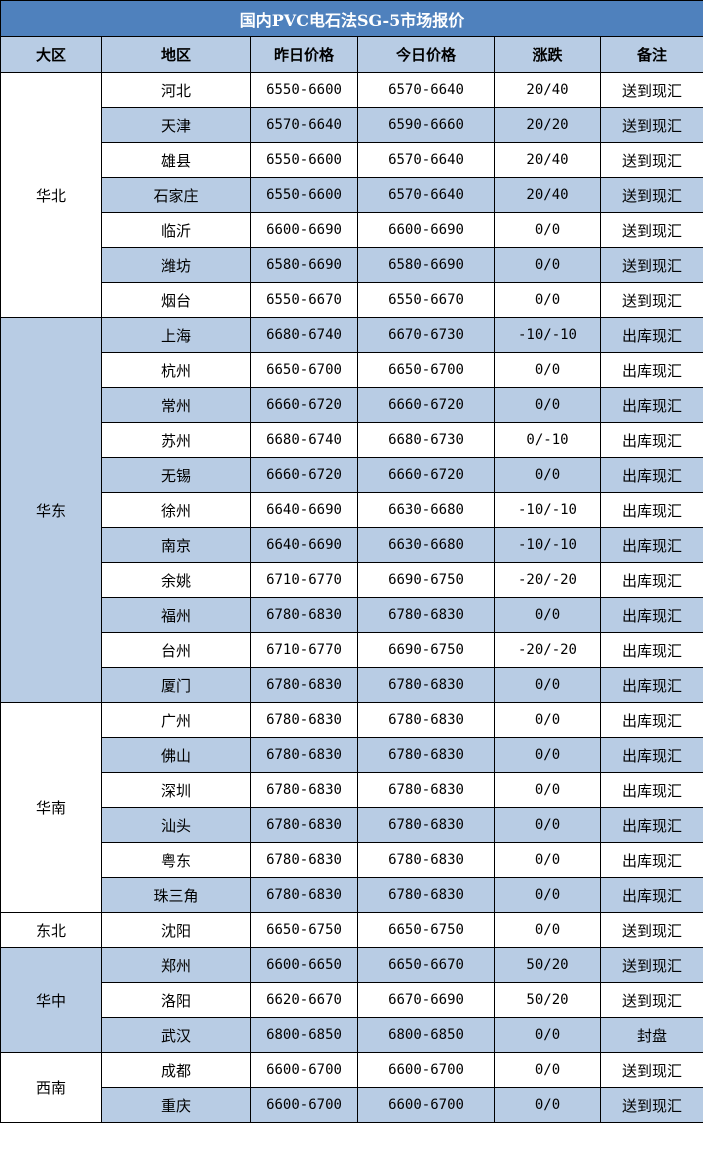  What do you see at coordinates (176, 755) in the screenshot?
I see `city-cell: 佛山` at bounding box center [176, 755].